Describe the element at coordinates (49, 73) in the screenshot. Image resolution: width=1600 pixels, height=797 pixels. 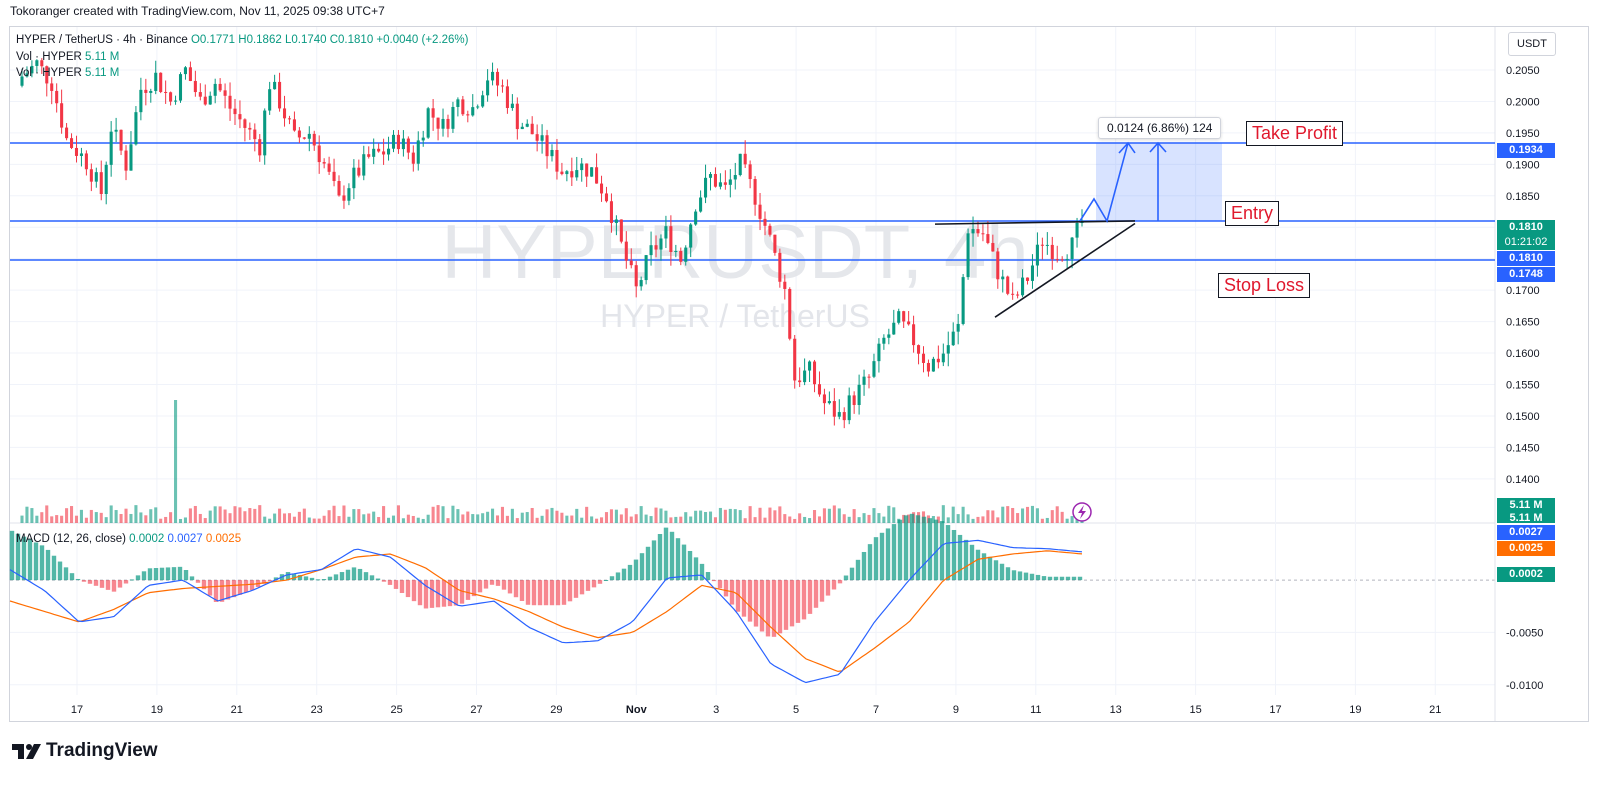
I see `legend-vol-label: Vol · HYPER` at that location.